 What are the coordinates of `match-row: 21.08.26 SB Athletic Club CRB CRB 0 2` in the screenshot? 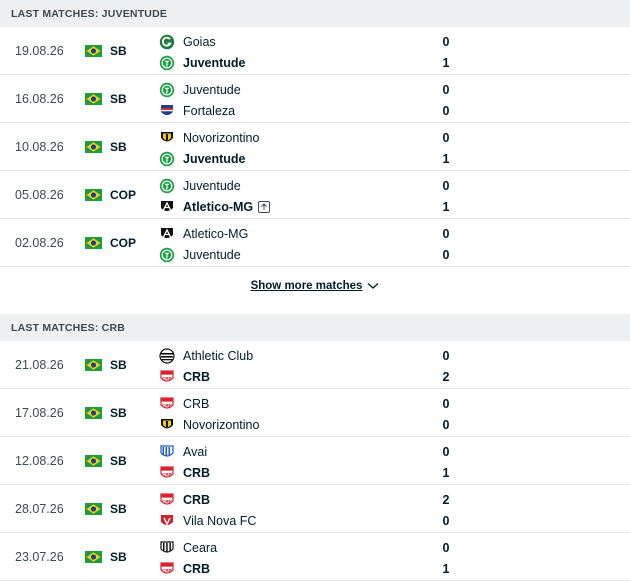 It's located at (315, 365).